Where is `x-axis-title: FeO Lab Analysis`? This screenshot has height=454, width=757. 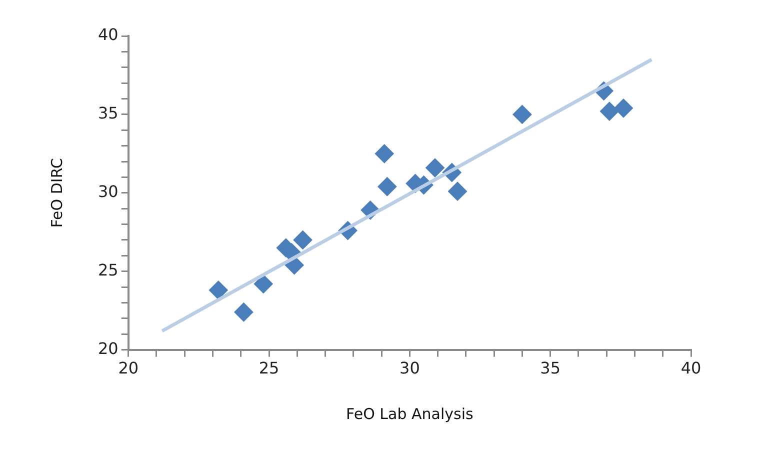 x-axis-title: FeO Lab Analysis is located at coordinates (410, 413).